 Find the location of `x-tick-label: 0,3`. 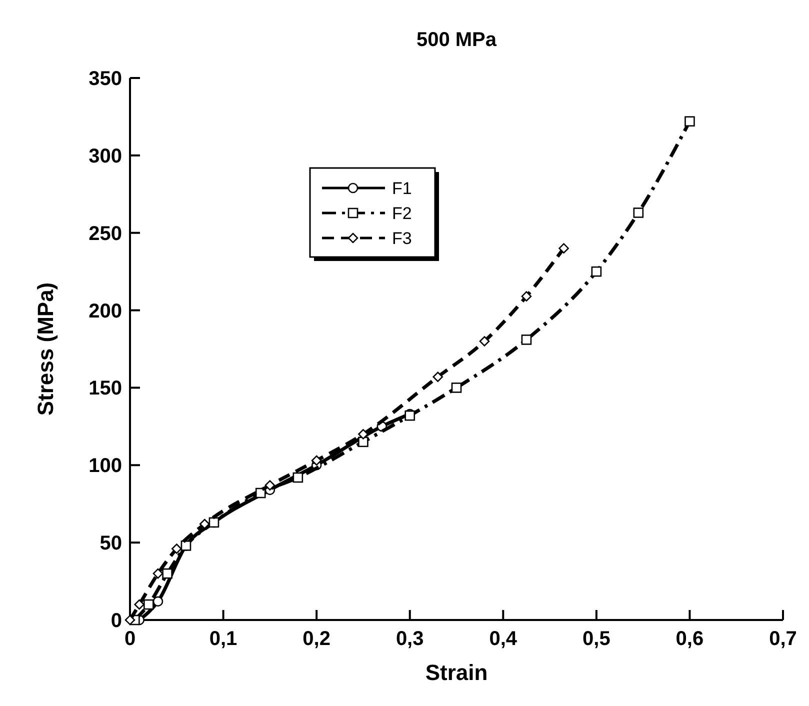

x-tick-label: 0,3 is located at coordinates (410, 639).